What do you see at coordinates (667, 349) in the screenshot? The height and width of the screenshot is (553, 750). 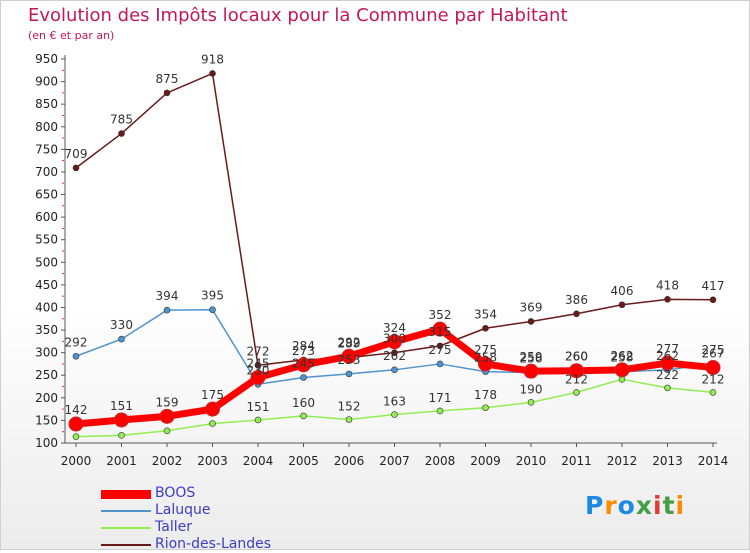 I see `data-label-boos: 277` at bounding box center [667, 349].